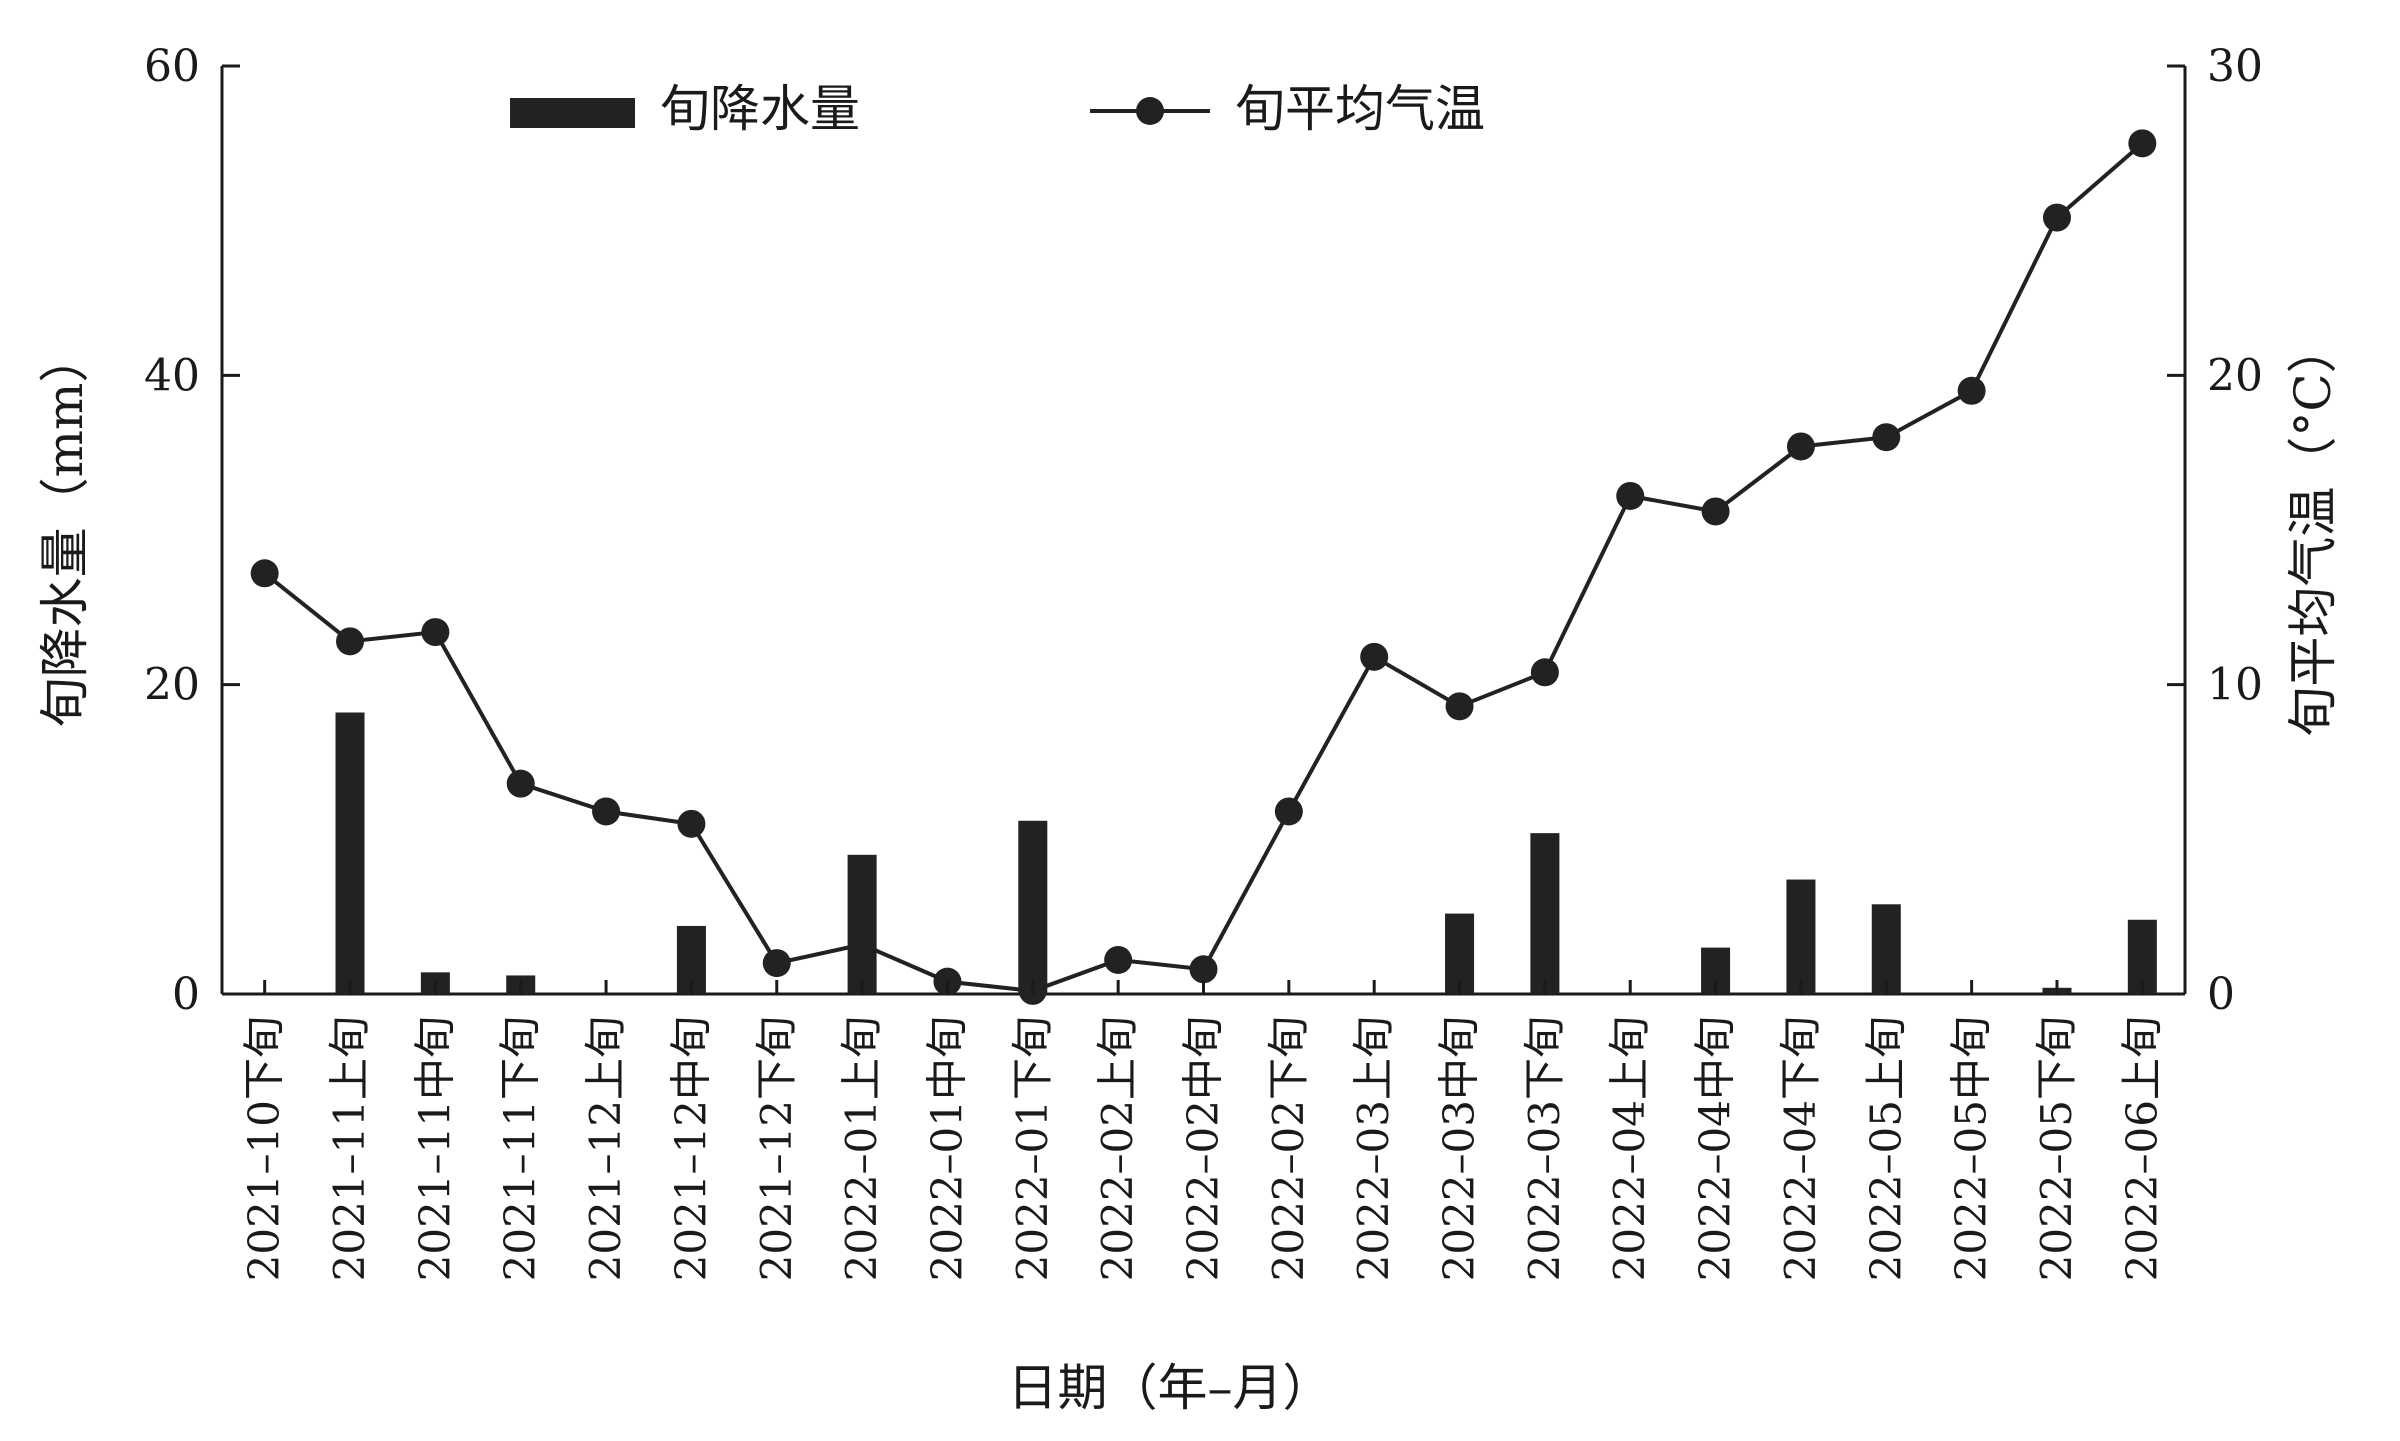 The image size is (2400, 1441). Describe the element at coordinates (1170, 1388) in the screenshot. I see `x-axis-title: 日期（年–月）` at that location.